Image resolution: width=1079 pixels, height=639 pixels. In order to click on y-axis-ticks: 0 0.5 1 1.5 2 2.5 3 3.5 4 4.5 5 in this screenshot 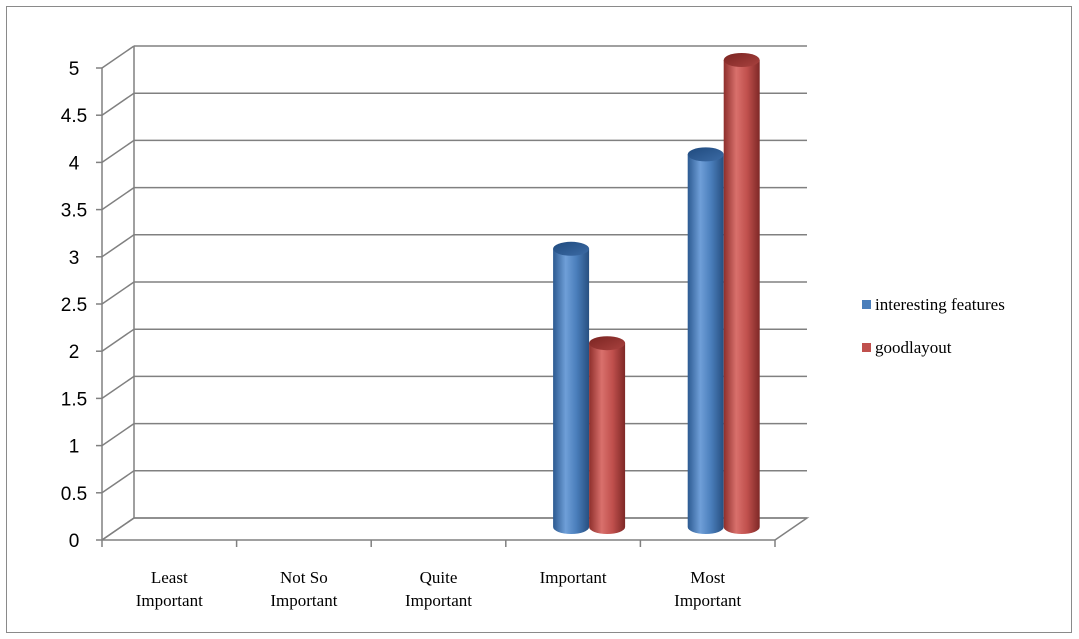, I will do `click(74, 305)`.